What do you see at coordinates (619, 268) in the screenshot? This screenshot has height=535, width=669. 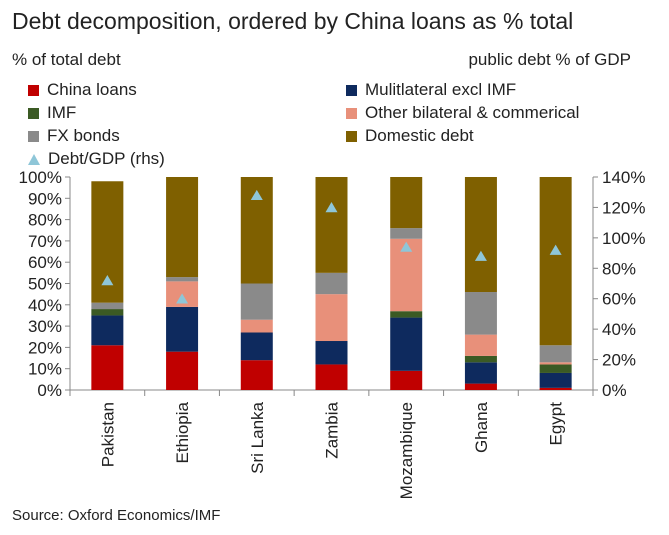 I see `y2-tick-label: 80%` at bounding box center [619, 268].